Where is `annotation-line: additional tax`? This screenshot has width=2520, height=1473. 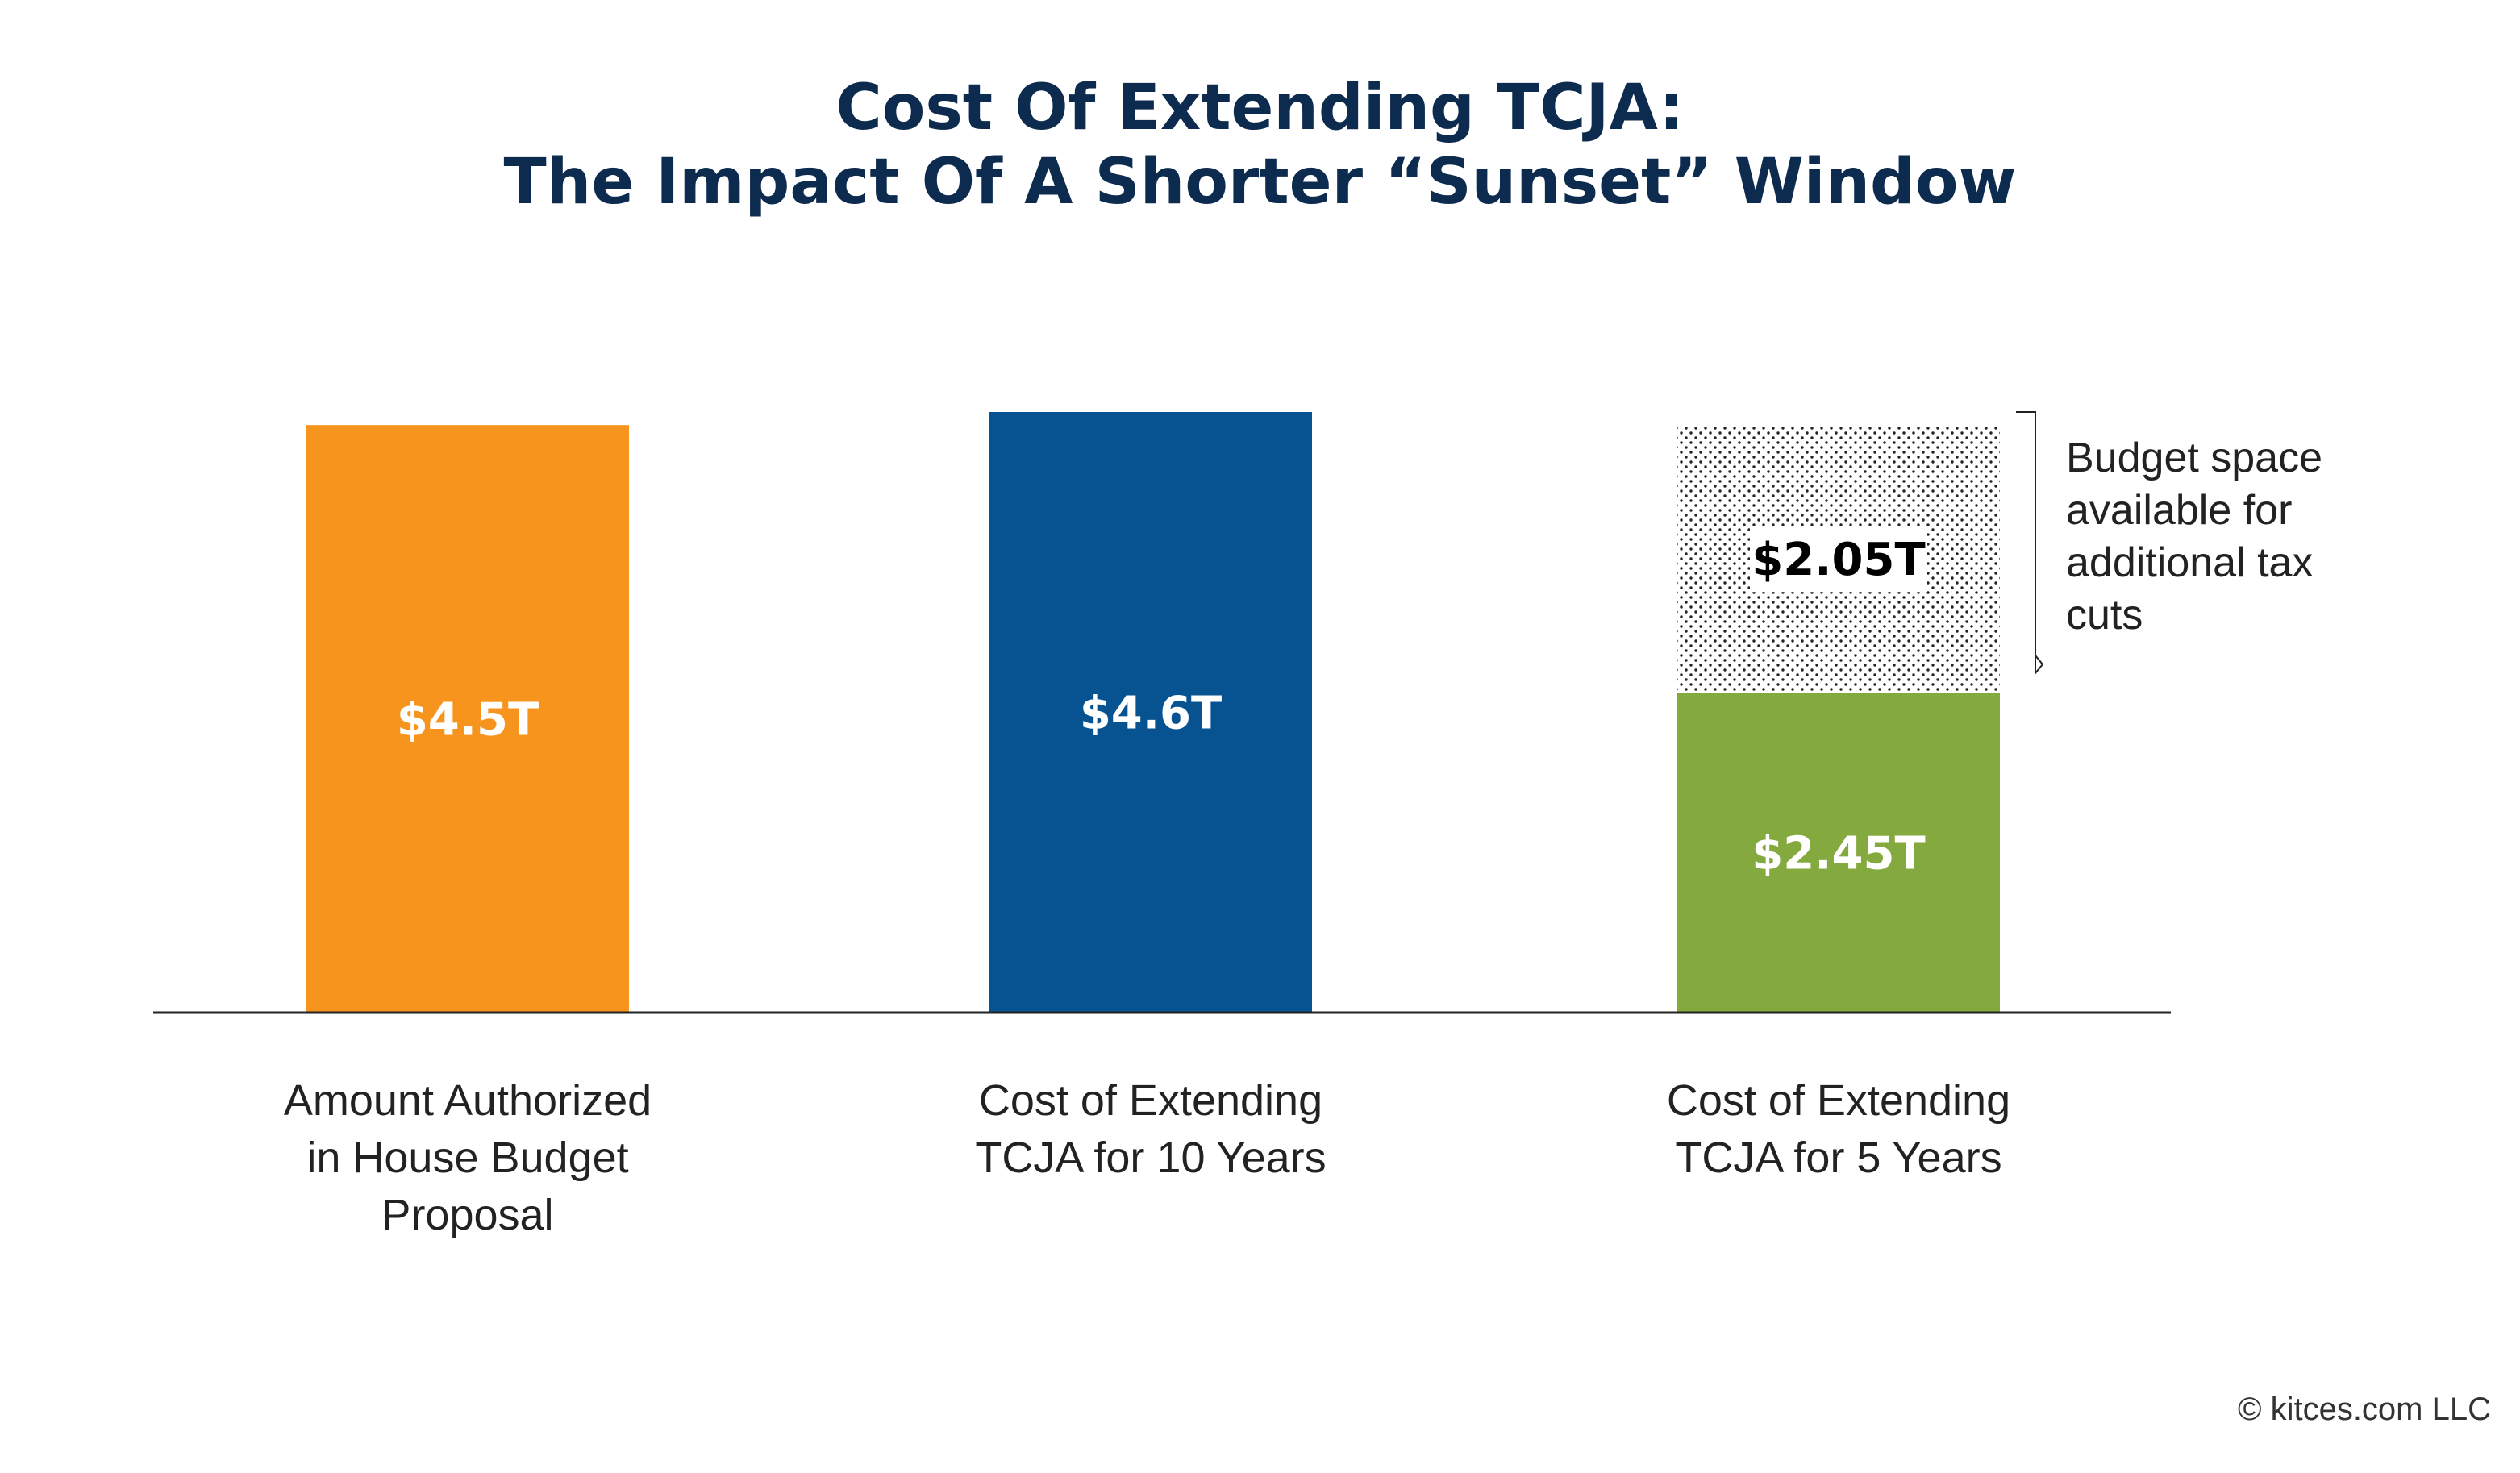
annotation-line: additional tax is located at coordinates (2190, 562).